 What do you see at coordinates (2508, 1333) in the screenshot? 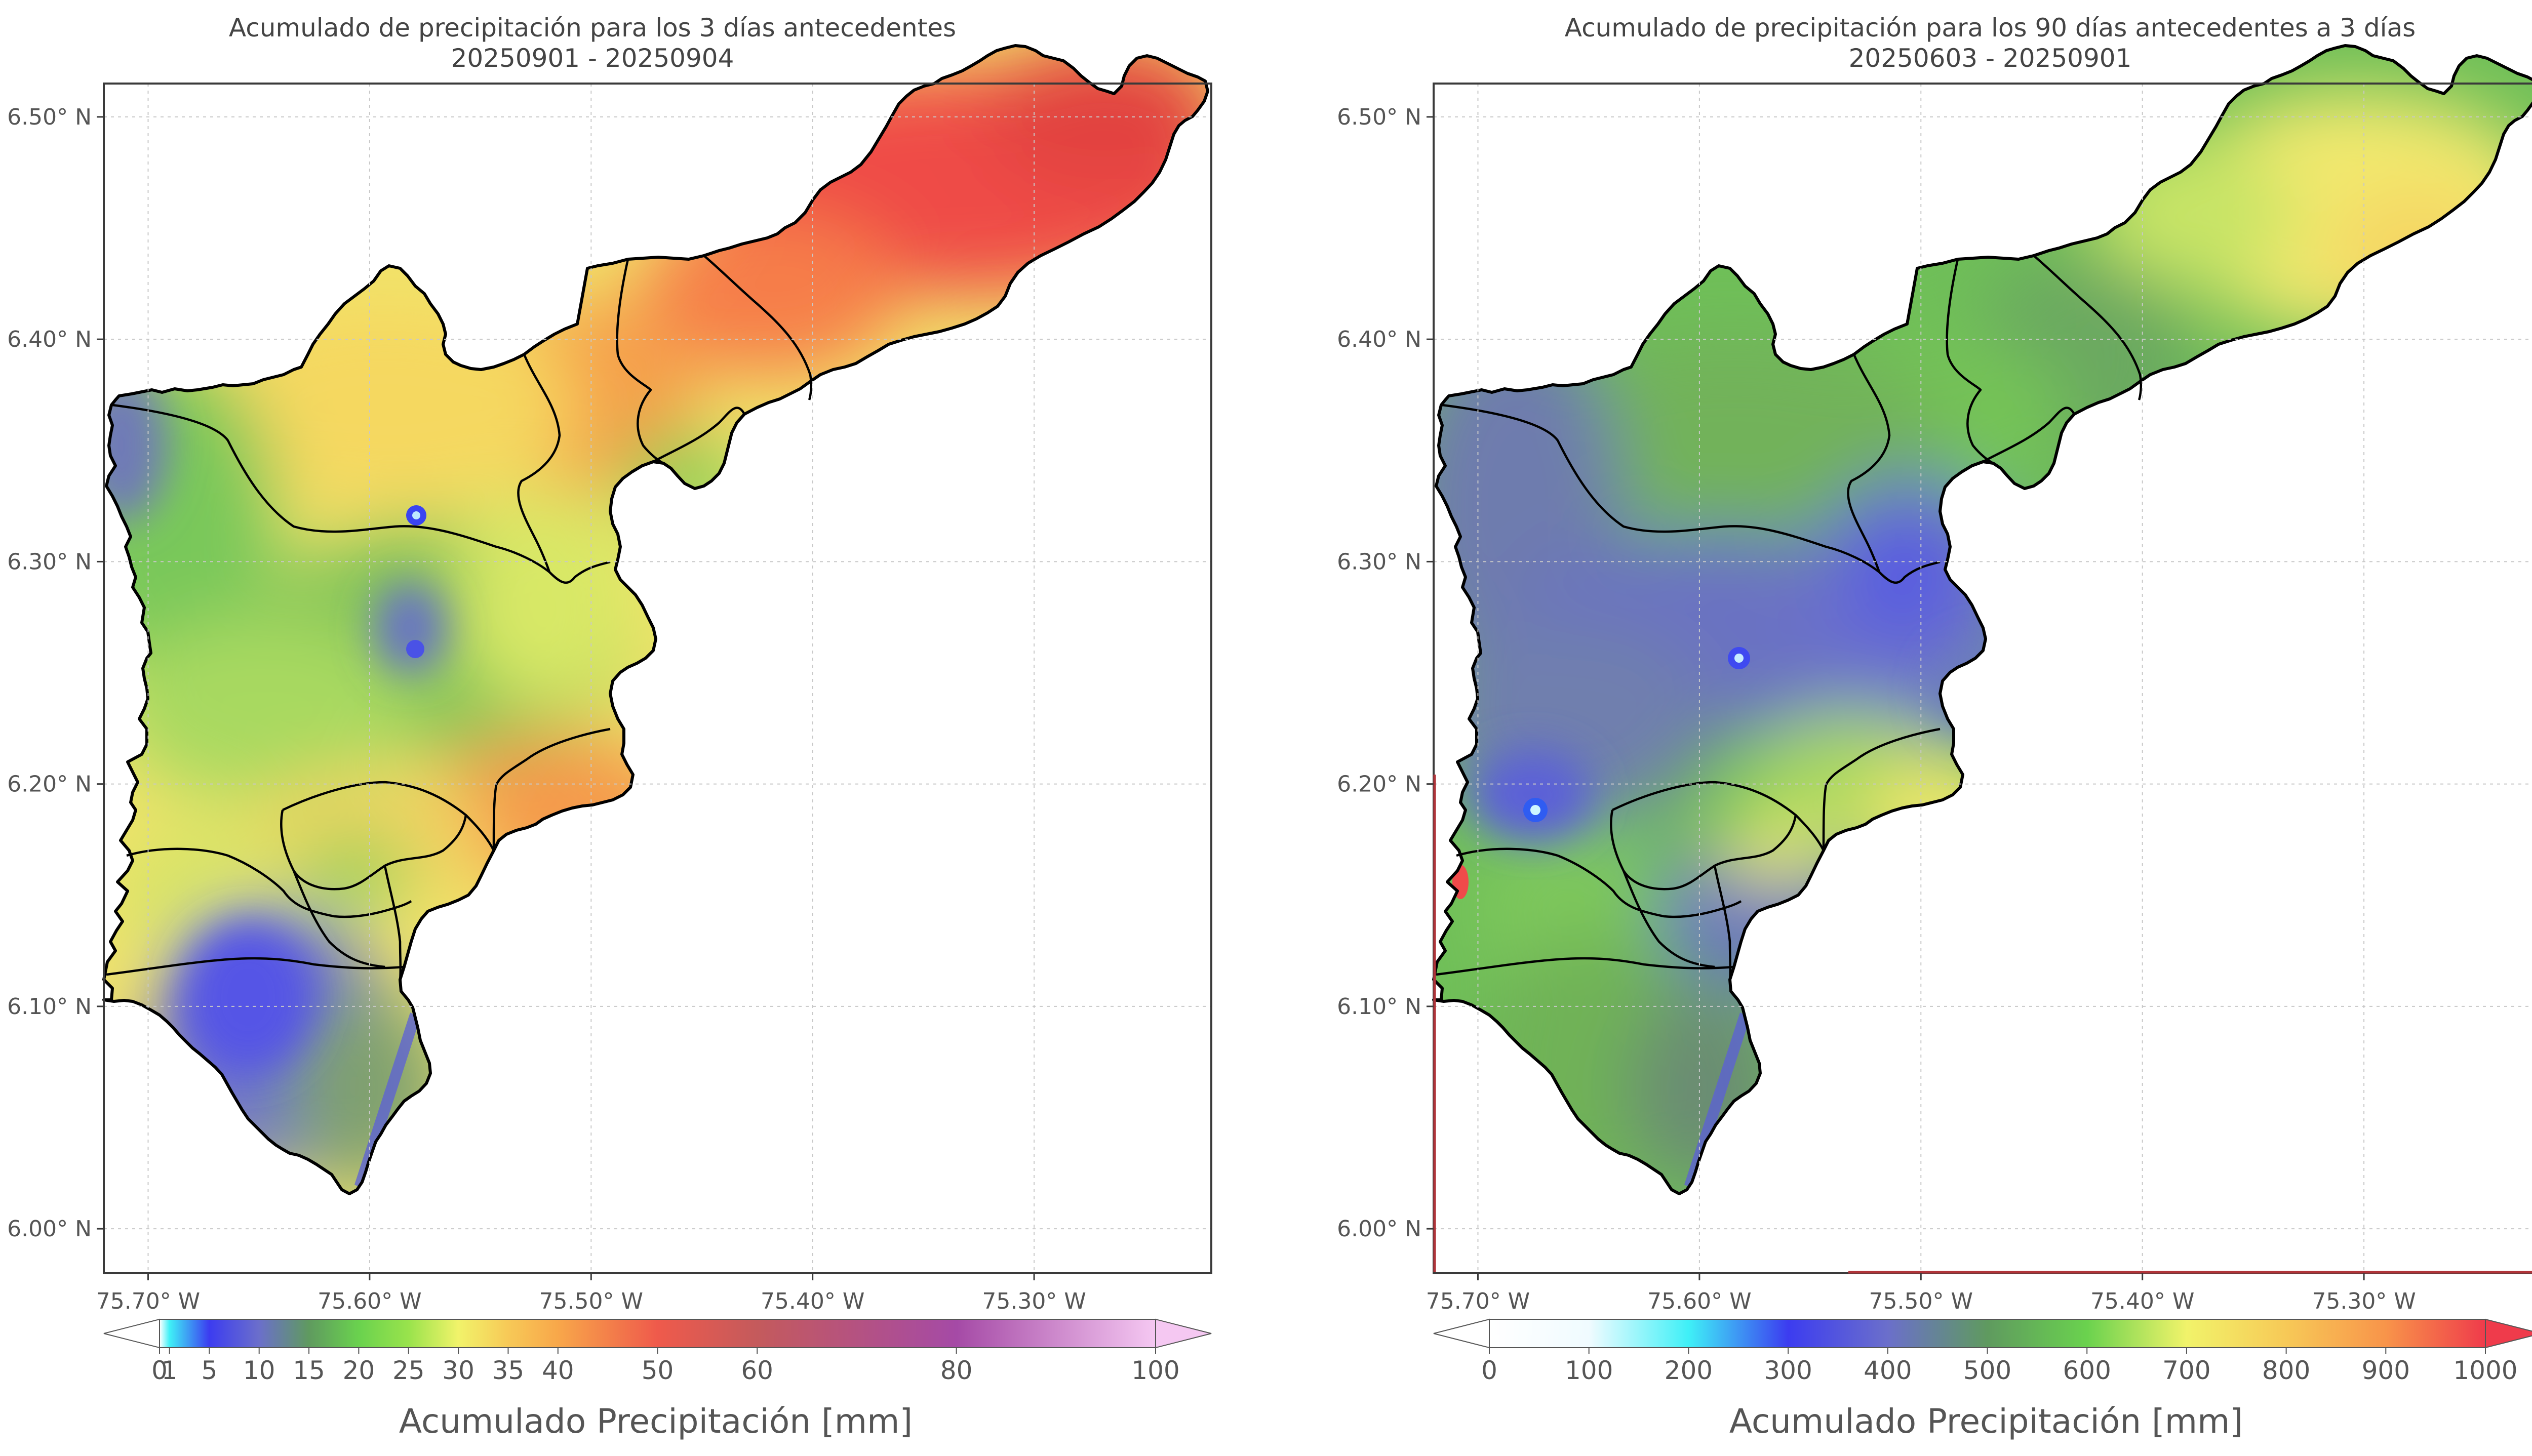
I see `right-colorbar-max-extend` at bounding box center [2508, 1333].